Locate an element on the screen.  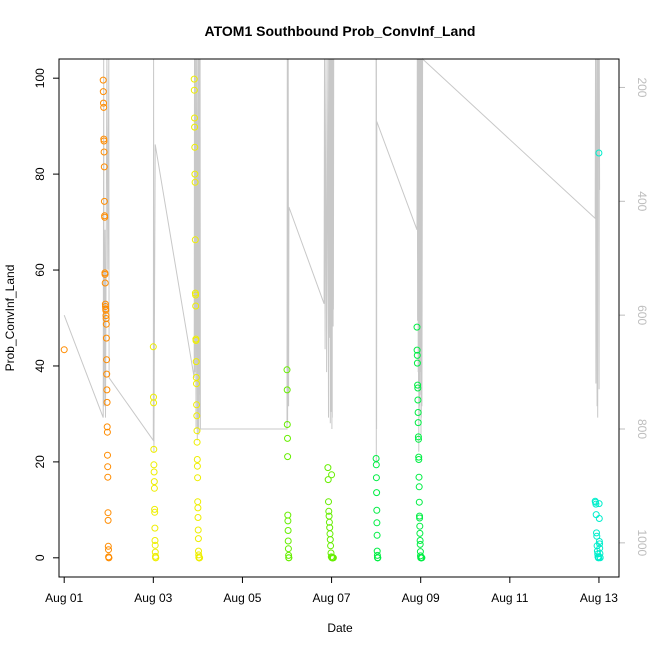
x-axis-label: Date is located at coordinates (340, 628).